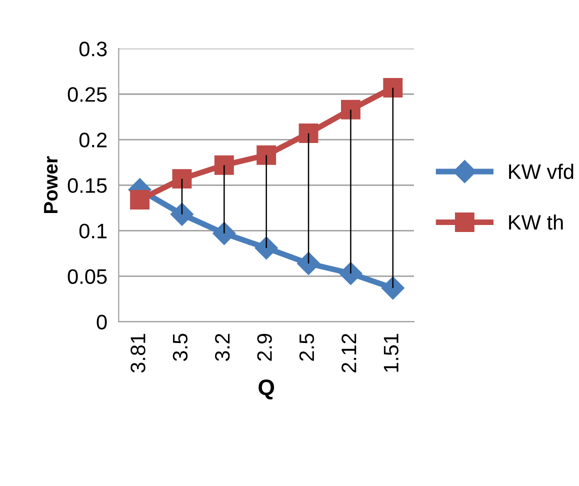 This screenshot has width=579, height=486. I want to click on legend-label: KW vfd, so click(541, 172).